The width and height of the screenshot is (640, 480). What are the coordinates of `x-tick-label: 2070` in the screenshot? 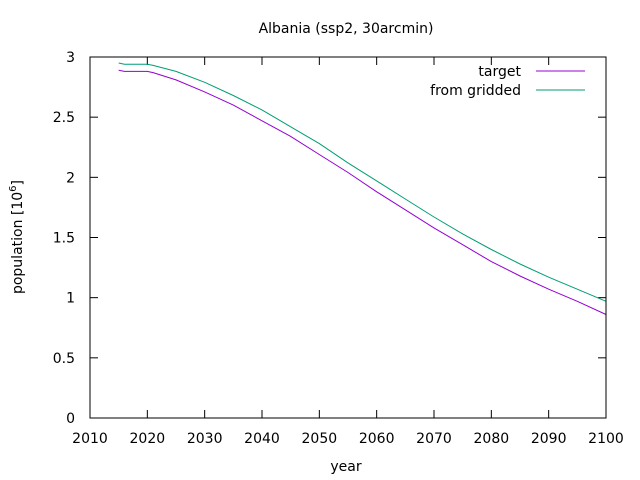 It's located at (434, 439).